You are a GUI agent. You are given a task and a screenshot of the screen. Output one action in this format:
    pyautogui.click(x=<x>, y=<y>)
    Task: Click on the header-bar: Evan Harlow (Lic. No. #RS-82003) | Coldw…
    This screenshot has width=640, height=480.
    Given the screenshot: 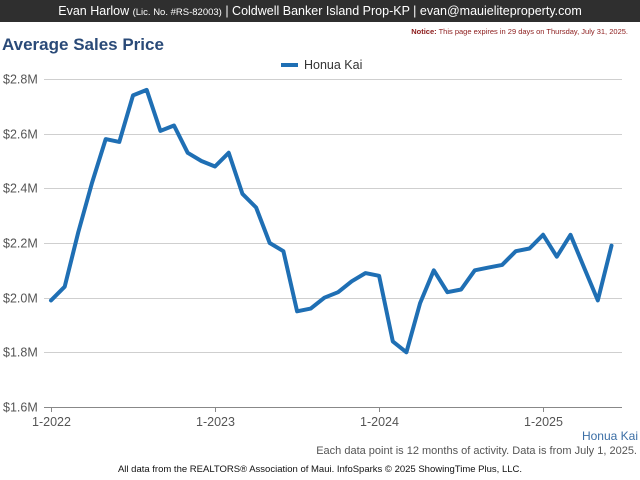 What is the action you would take?
    pyautogui.click(x=320, y=11)
    